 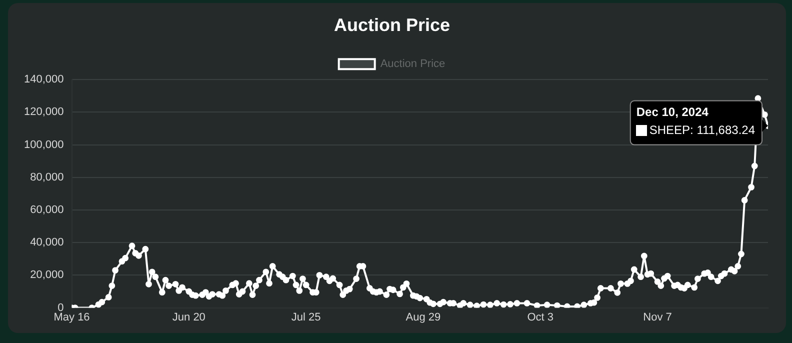 I want to click on x-tick-label: Jul 25, so click(x=306, y=317).